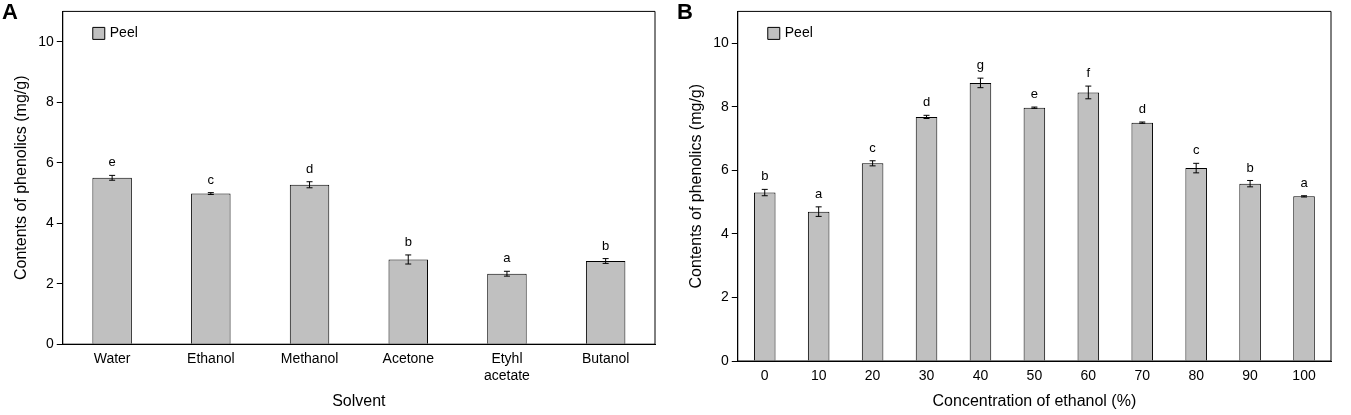  Describe the element at coordinates (1034, 375) in the screenshot. I see `x-tick-label: 50` at that location.